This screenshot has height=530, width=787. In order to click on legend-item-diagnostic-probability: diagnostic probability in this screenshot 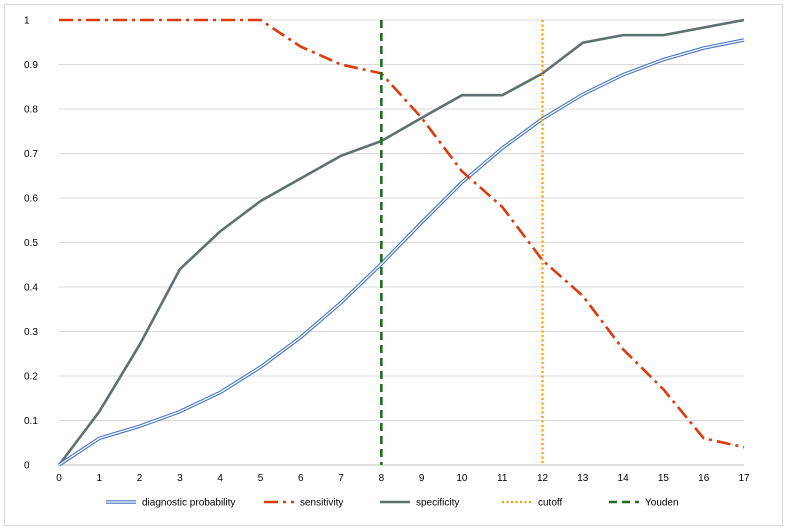, I will do `click(170, 503)`.